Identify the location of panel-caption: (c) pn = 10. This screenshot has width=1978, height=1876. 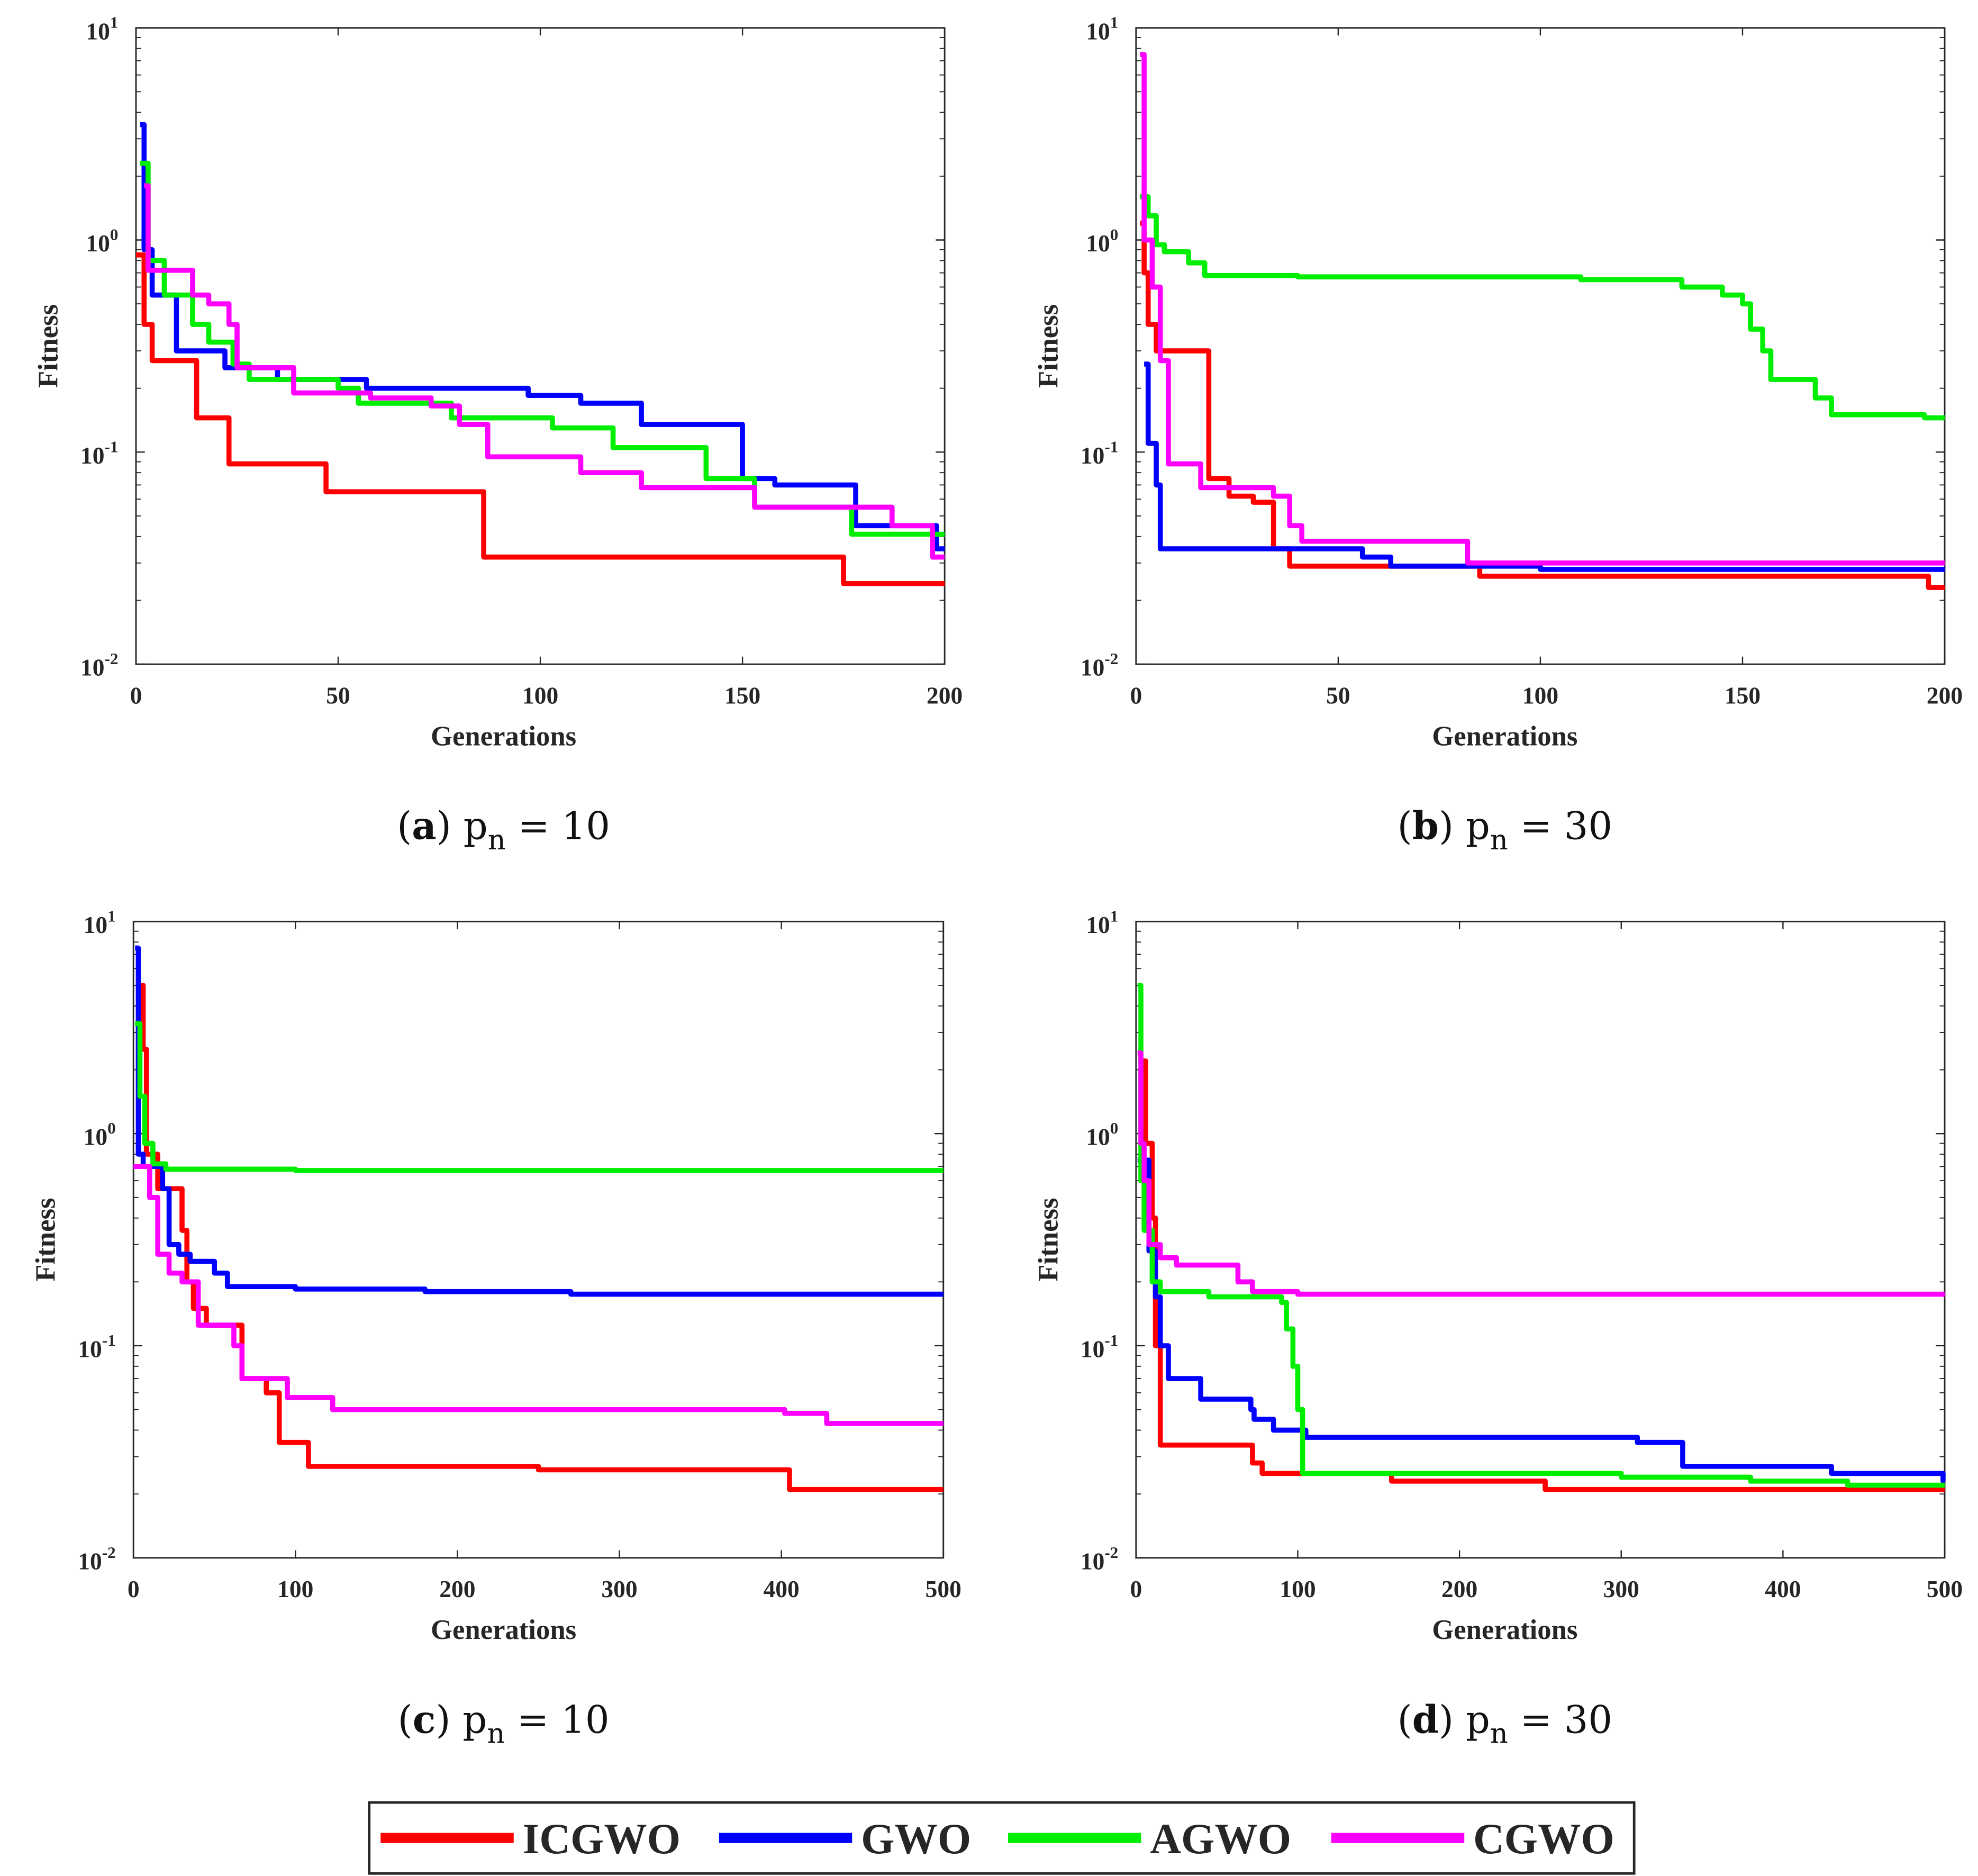
(504, 1723).